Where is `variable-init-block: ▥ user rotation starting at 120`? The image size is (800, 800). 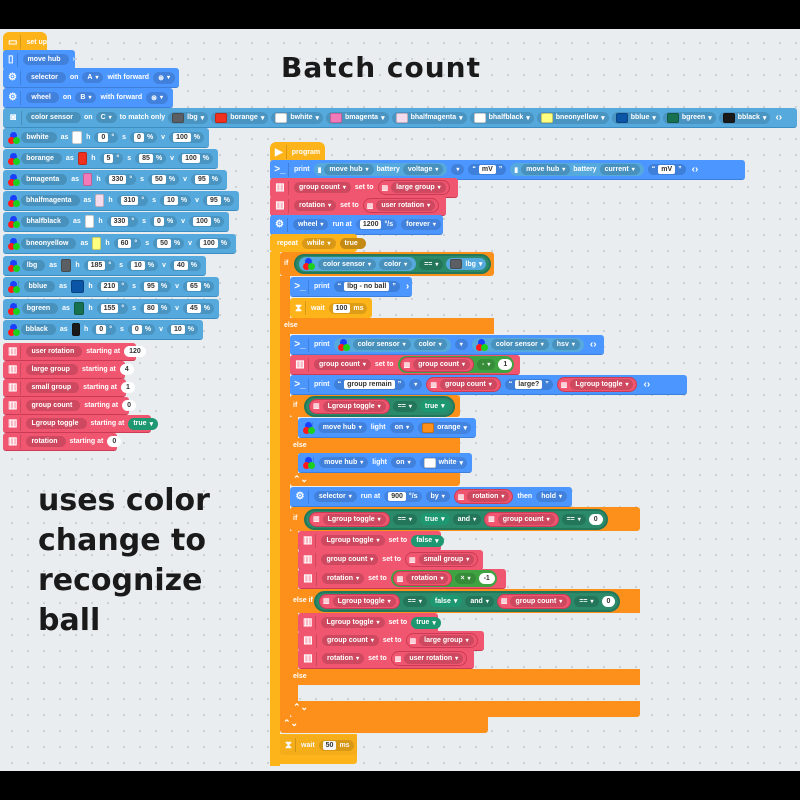 variable-init-block: ▥ user rotation starting at 120 is located at coordinates (74, 352).